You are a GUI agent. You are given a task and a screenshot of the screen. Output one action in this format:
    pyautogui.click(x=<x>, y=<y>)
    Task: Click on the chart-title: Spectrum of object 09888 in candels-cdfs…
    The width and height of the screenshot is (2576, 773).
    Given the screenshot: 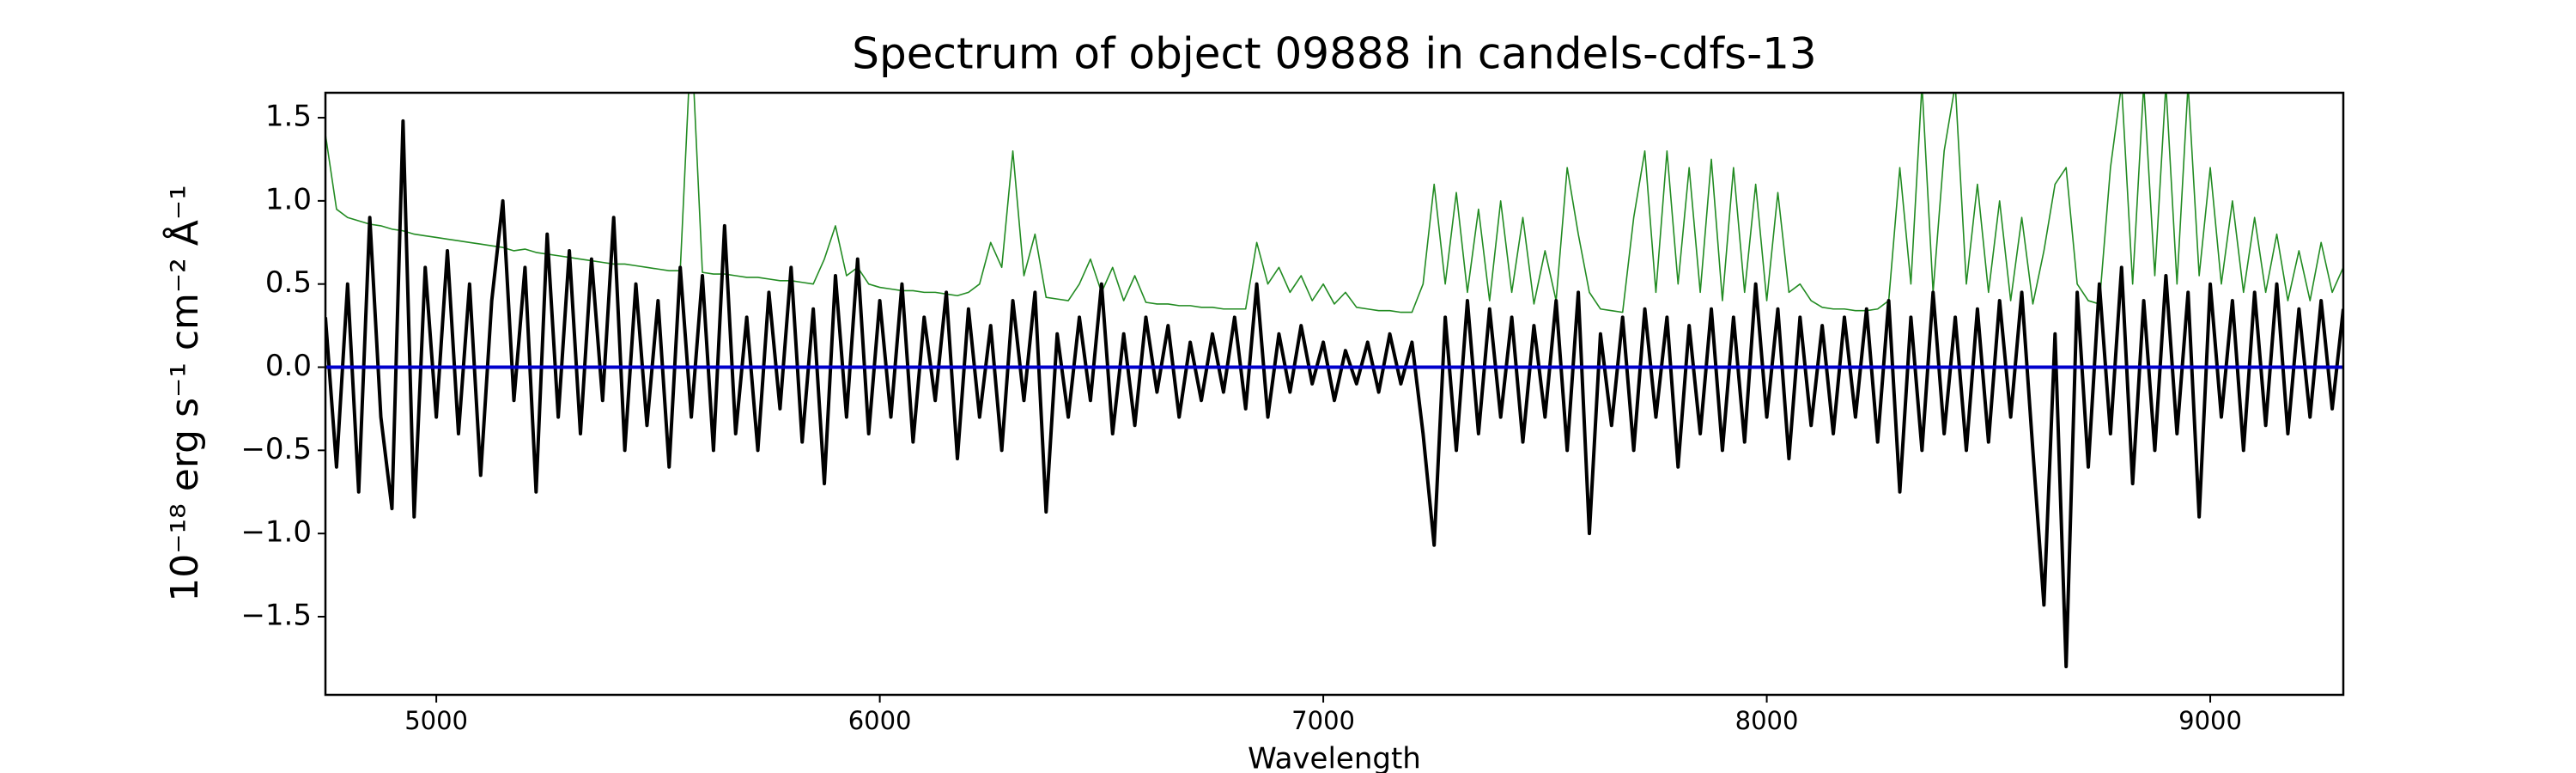 What is the action you would take?
    pyautogui.click(x=1334, y=54)
    